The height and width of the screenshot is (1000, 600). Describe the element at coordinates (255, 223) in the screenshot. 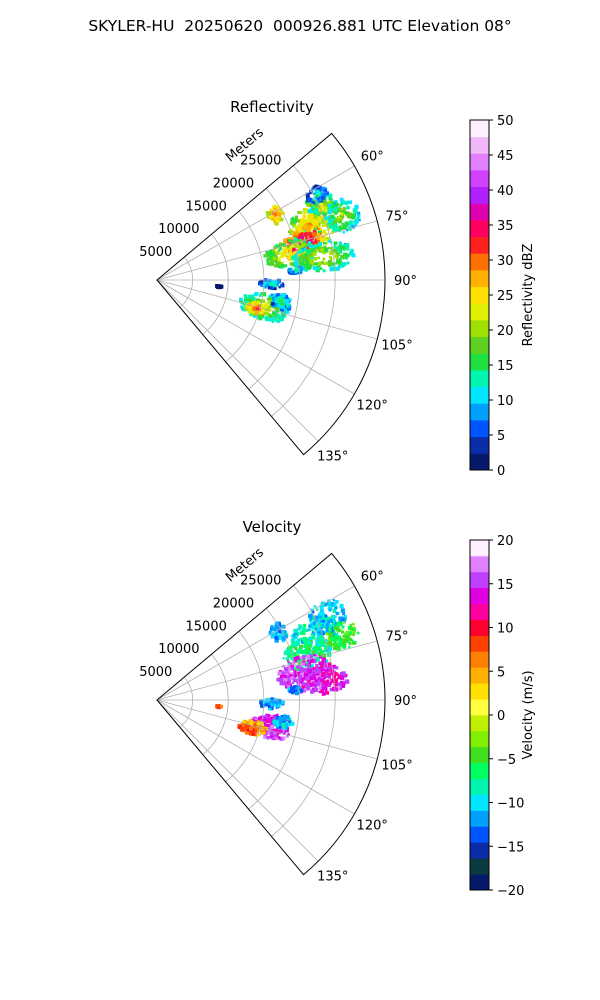

I see `azimuth-gridline` at that location.